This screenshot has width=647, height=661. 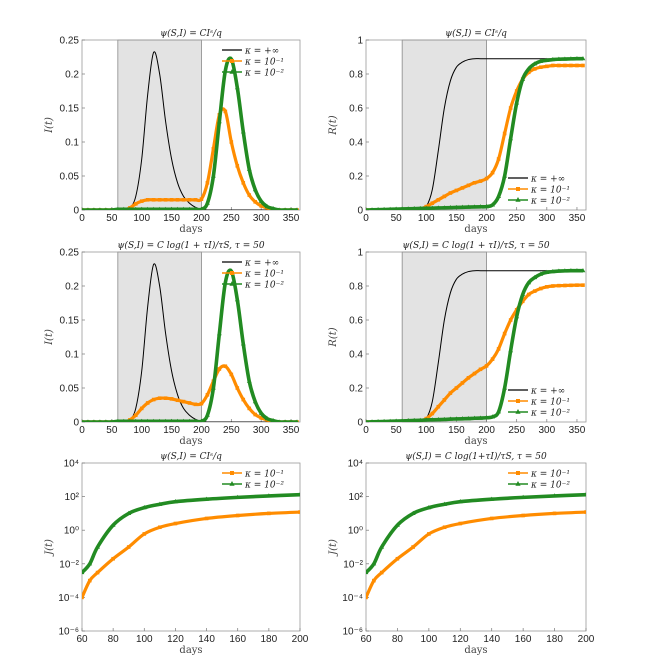 What do you see at coordinates (71, 531) in the screenshot?
I see `y-tick-label: 10⁰` at bounding box center [71, 531].